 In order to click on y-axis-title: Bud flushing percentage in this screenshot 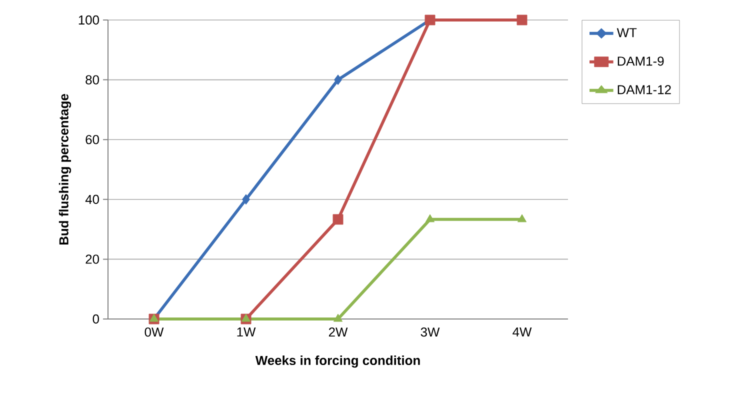, I will do `click(65, 169)`.